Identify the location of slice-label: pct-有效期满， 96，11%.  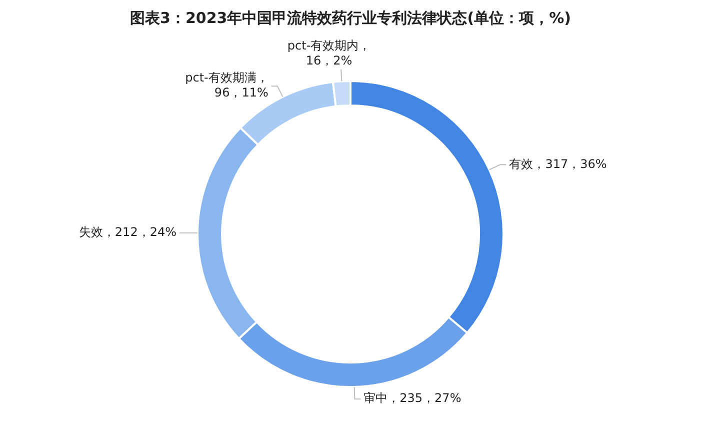
(226, 85).